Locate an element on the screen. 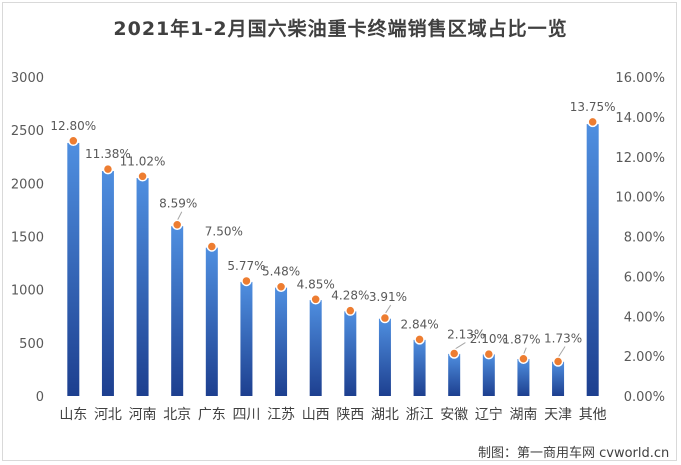  percent-data-label: 2.13% is located at coordinates (466, 335).